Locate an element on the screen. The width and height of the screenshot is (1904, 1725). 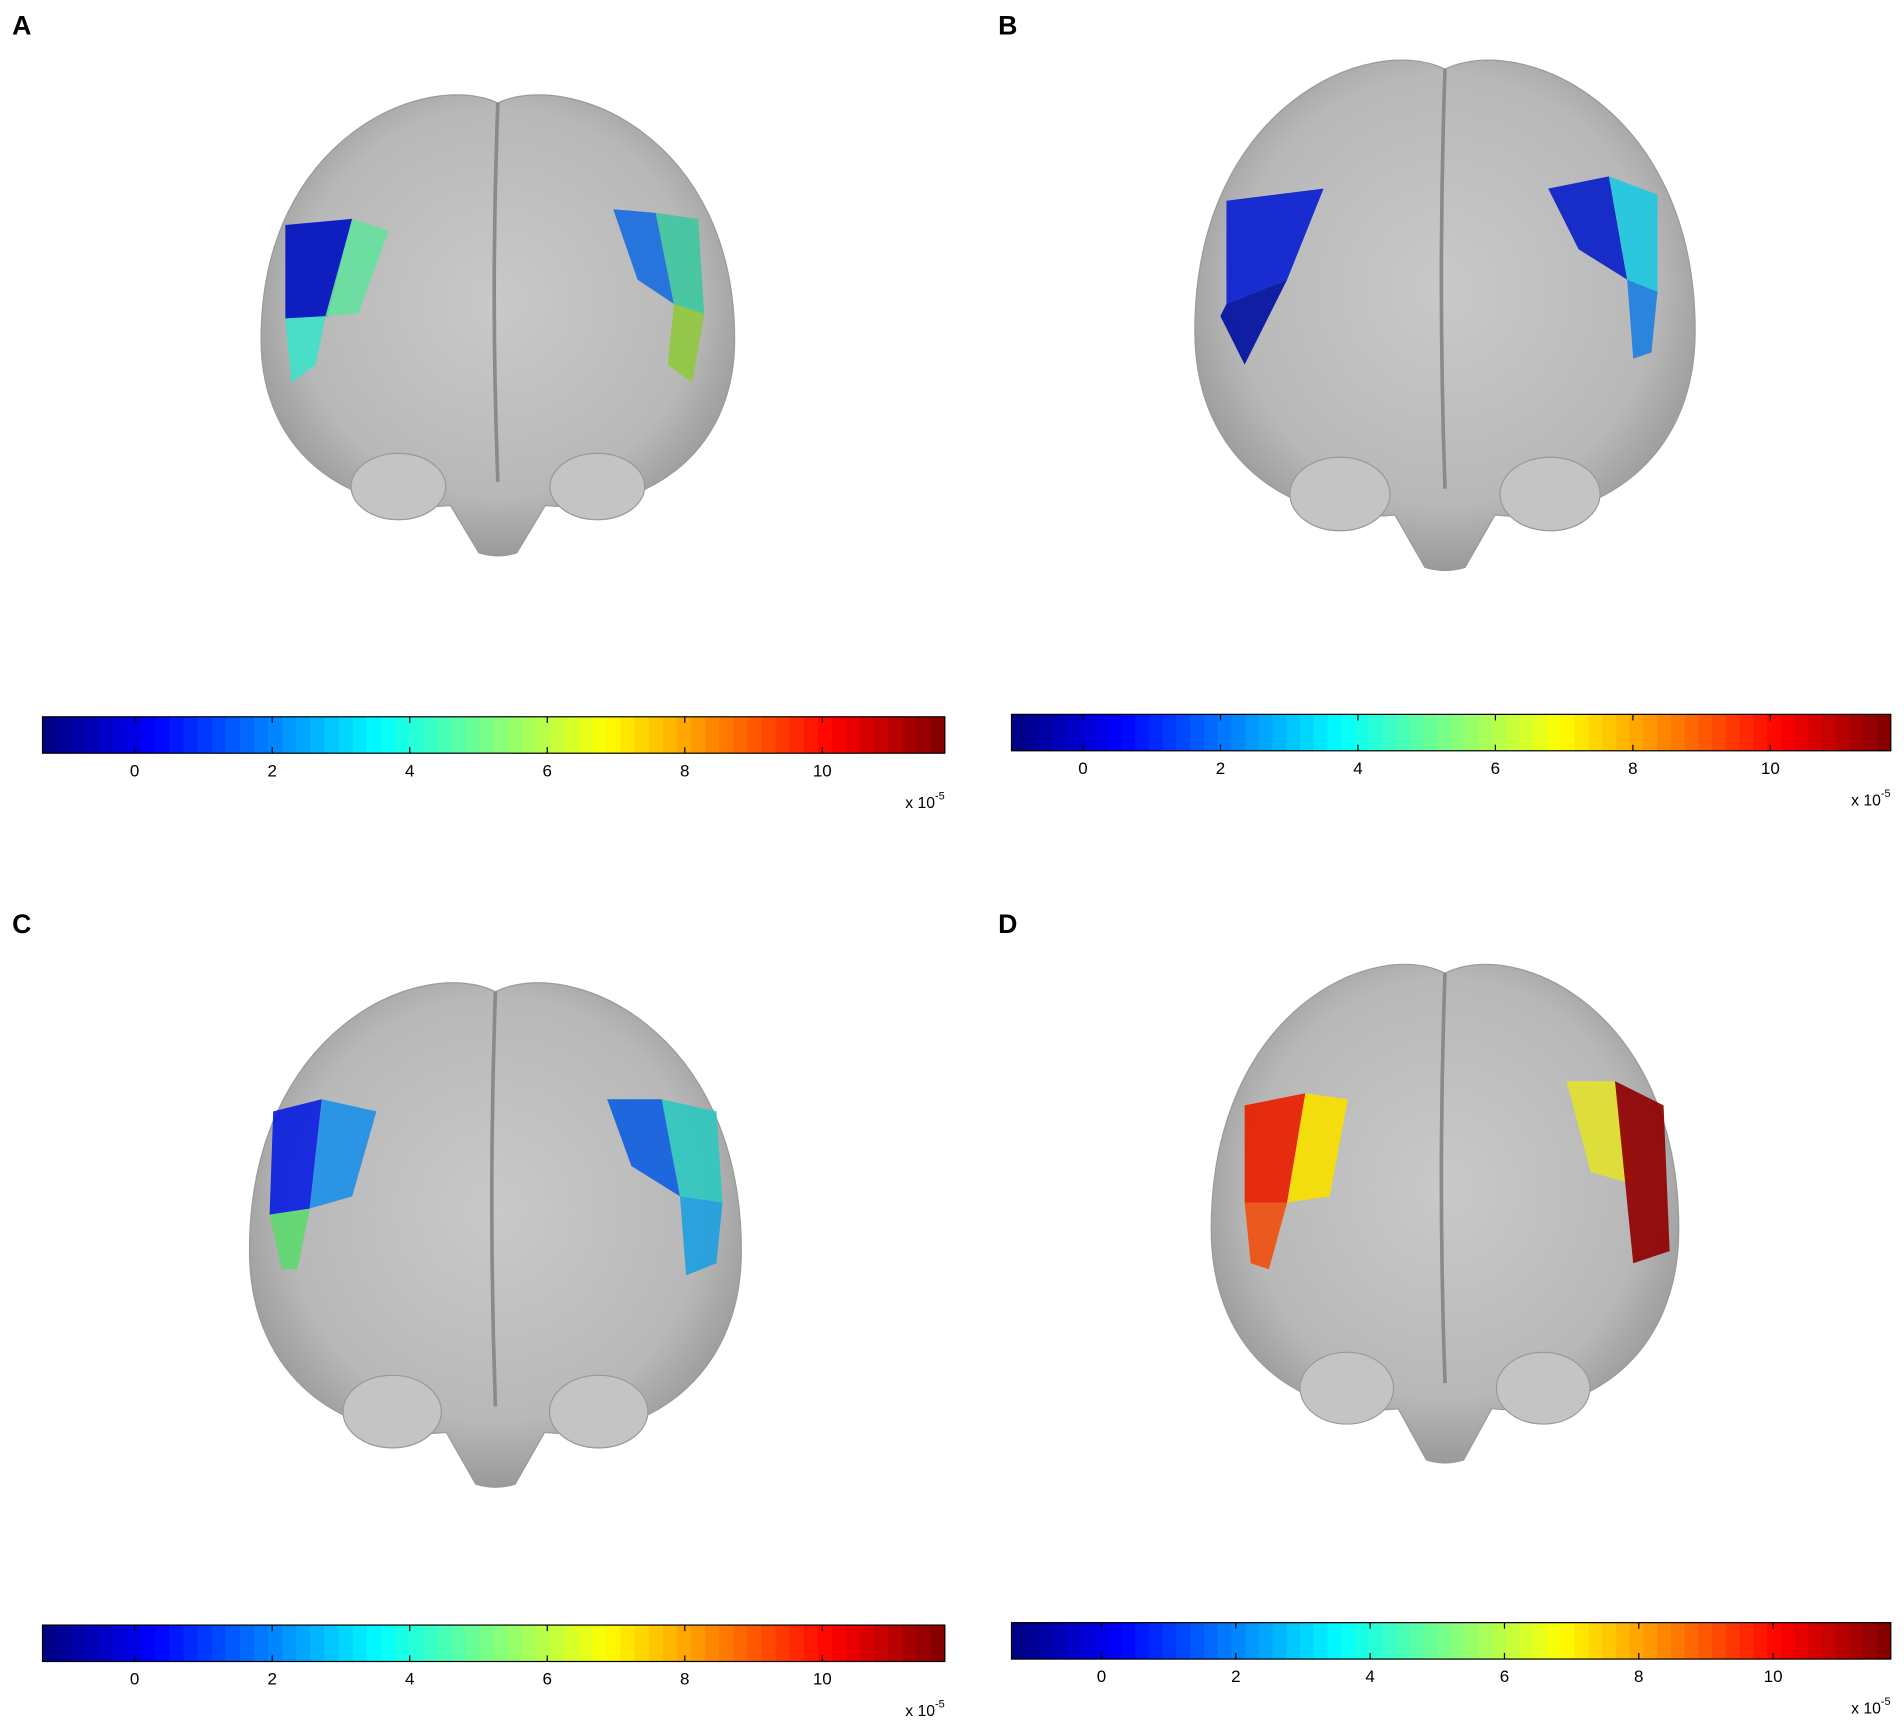
multiplier: x 10 is located at coordinates (1866, 800).